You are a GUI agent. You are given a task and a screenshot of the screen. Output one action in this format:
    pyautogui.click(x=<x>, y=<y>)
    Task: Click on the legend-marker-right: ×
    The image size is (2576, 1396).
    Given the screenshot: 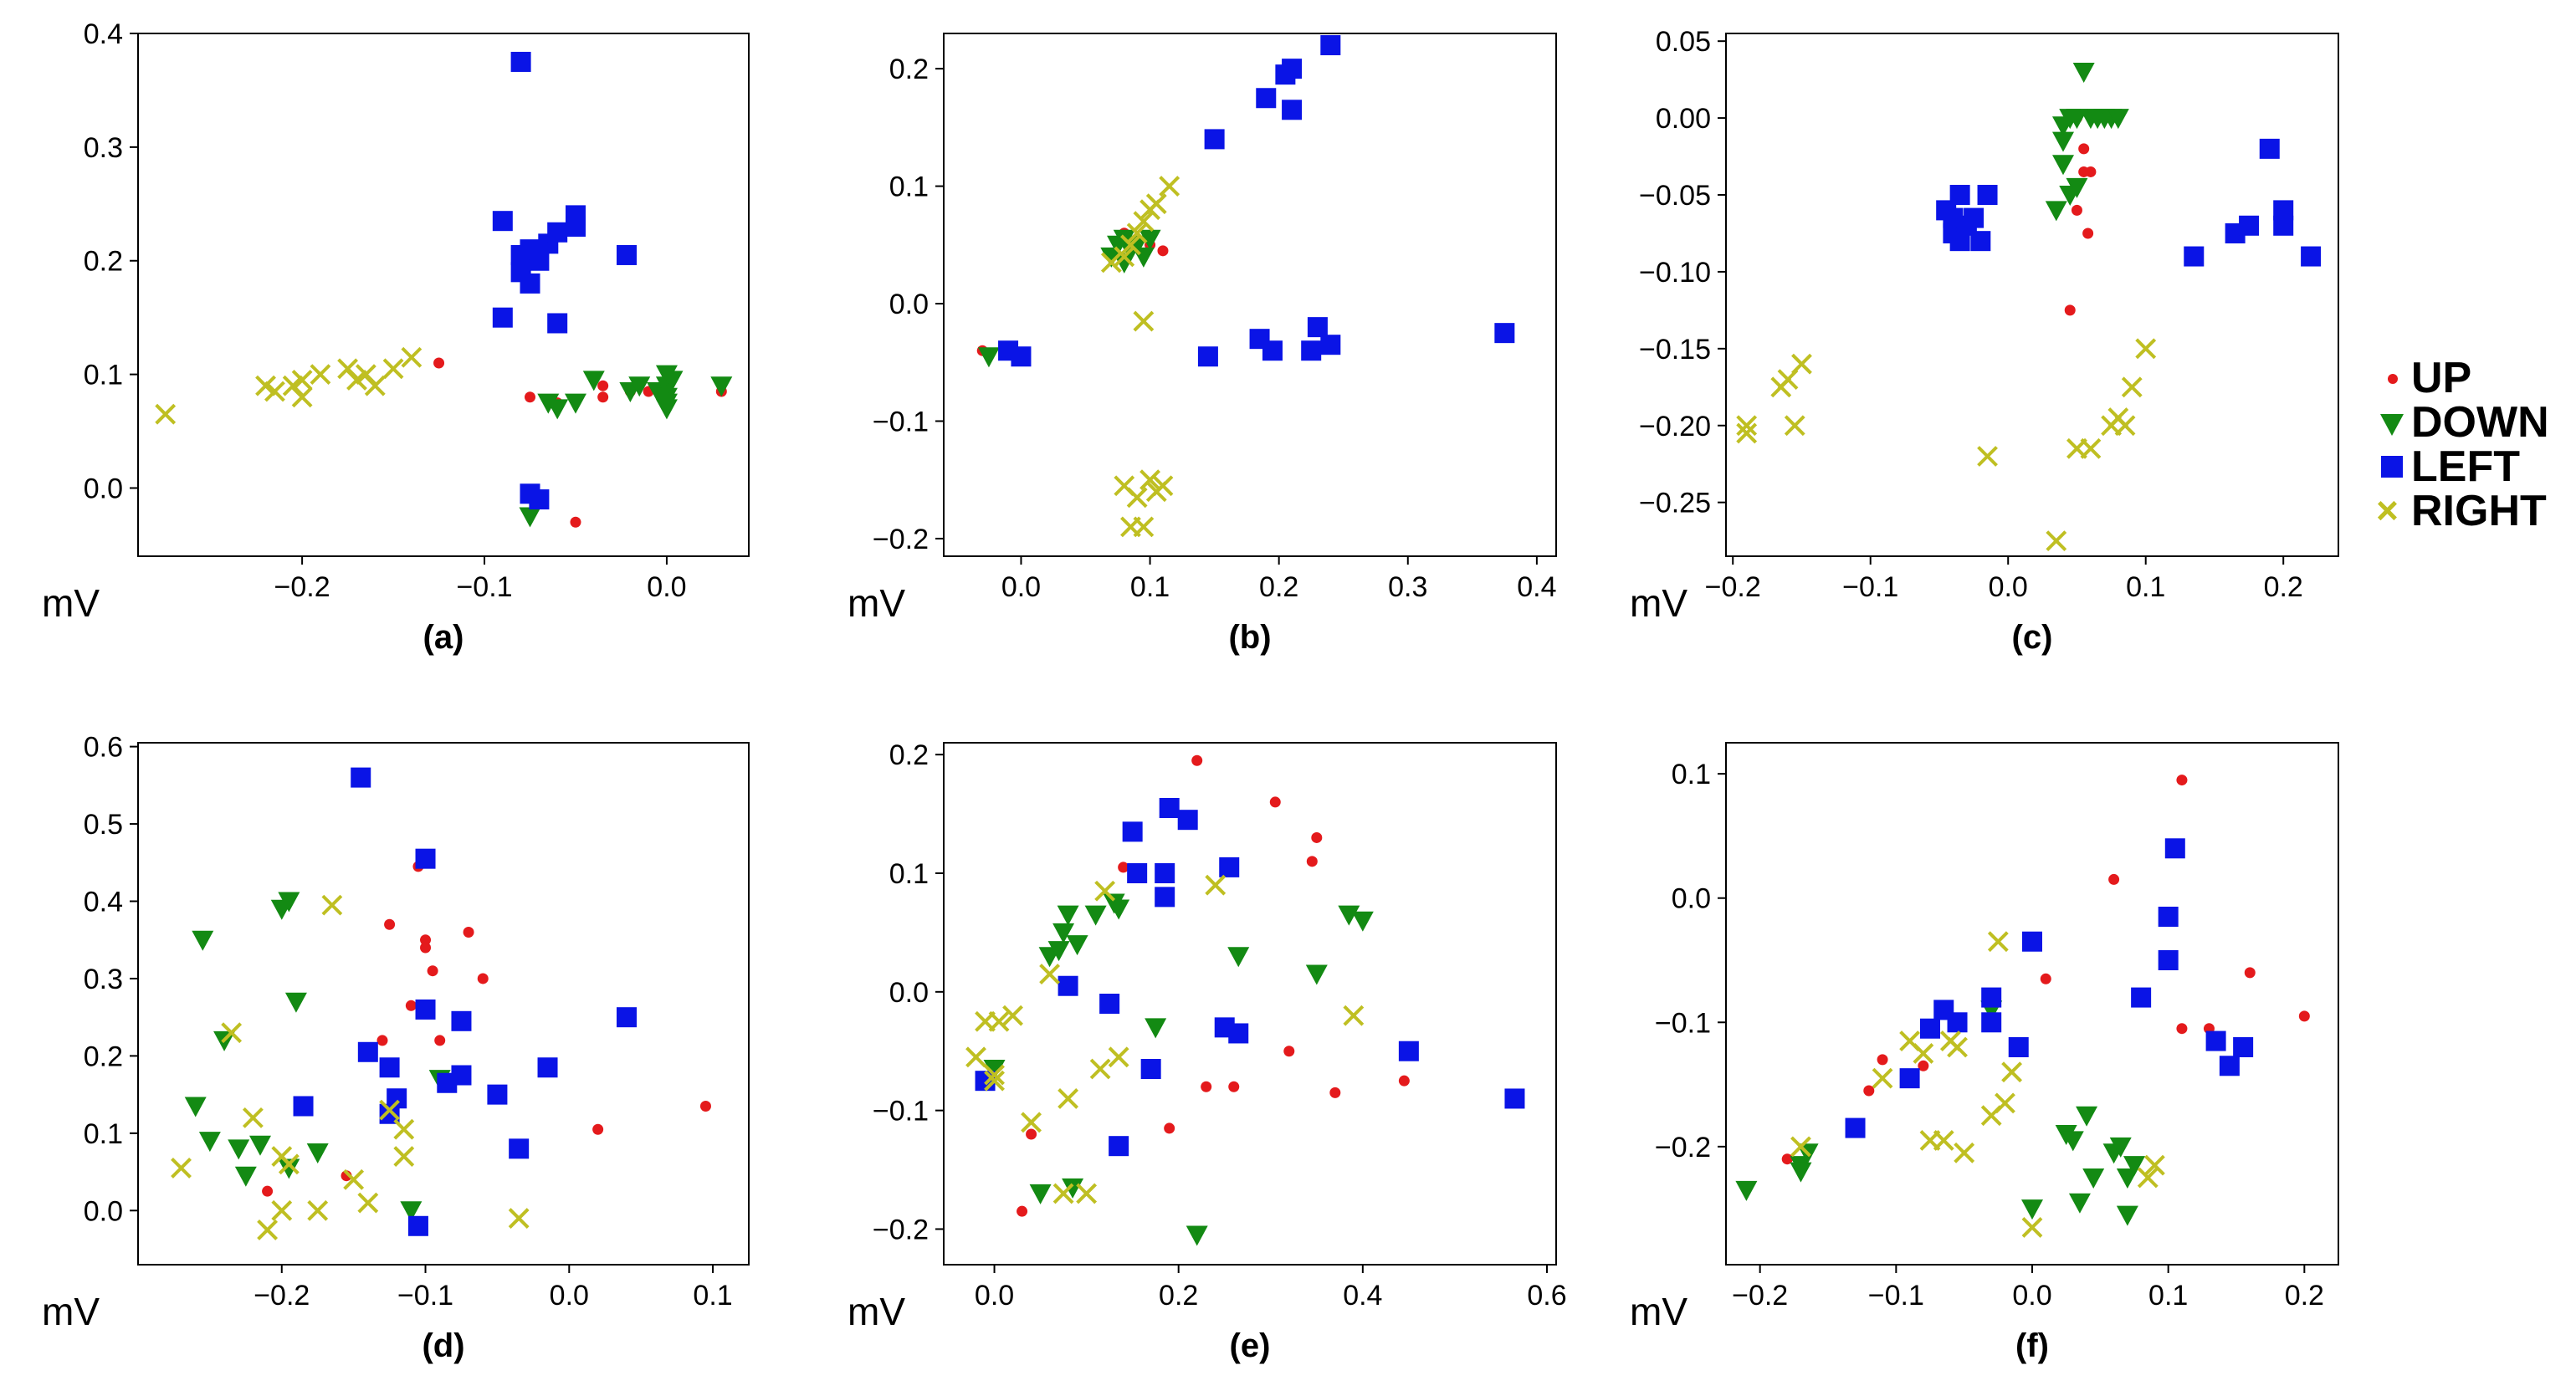 What is the action you would take?
    pyautogui.click(x=2388, y=510)
    